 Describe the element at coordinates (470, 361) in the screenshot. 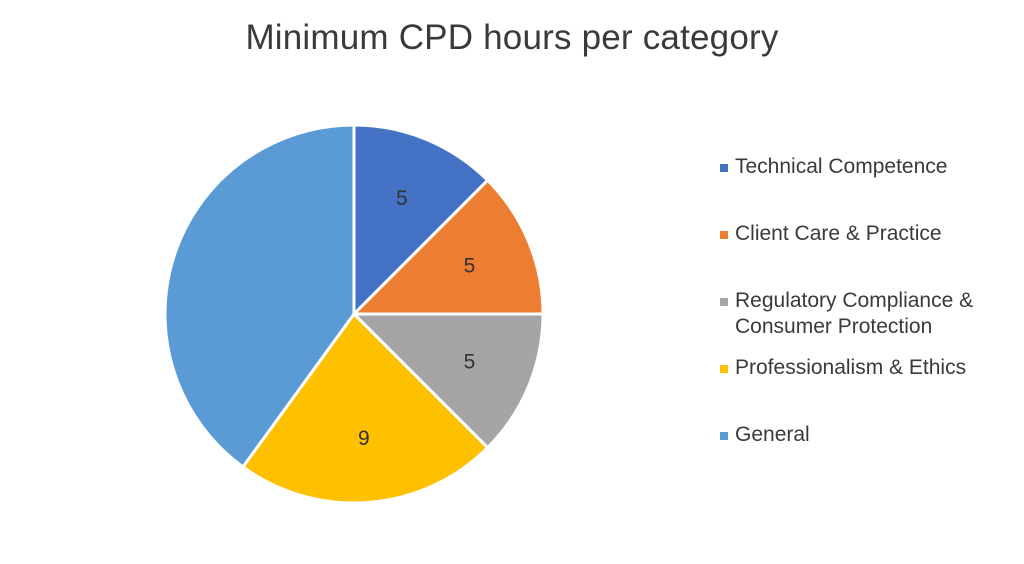

I see `data-label-regulatory-compliance-consumer-protection: 5` at that location.